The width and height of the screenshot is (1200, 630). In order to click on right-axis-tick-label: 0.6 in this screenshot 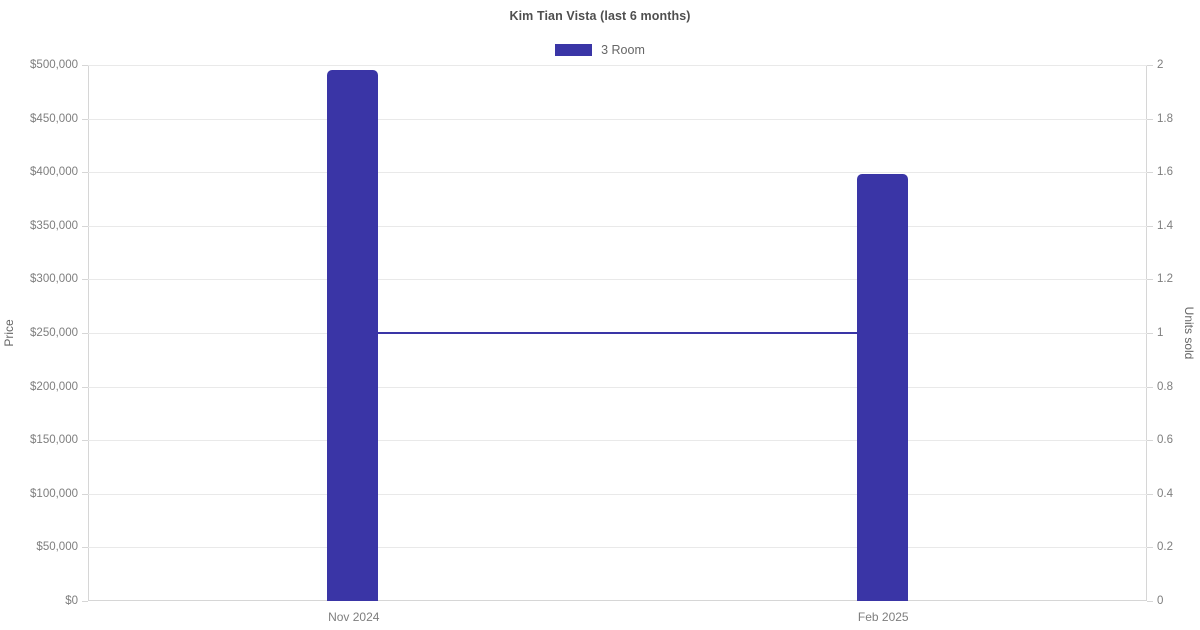, I will do `click(1165, 440)`.